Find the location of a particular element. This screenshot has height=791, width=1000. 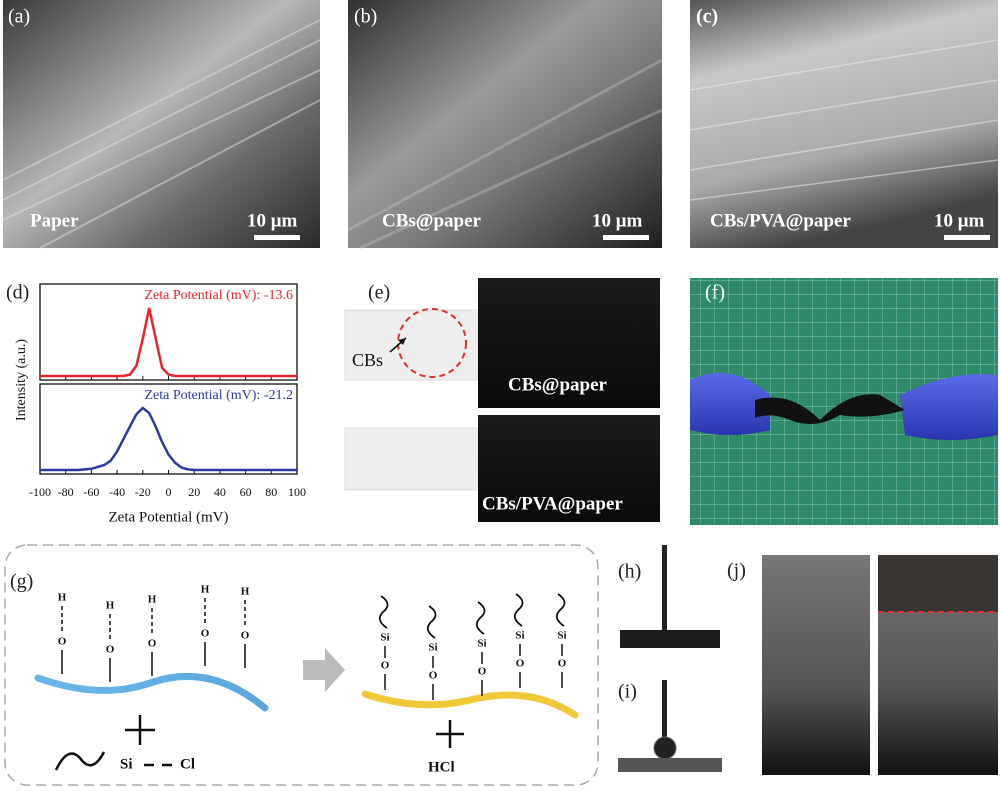

x-tick-label: -100 is located at coordinates (40, 492).